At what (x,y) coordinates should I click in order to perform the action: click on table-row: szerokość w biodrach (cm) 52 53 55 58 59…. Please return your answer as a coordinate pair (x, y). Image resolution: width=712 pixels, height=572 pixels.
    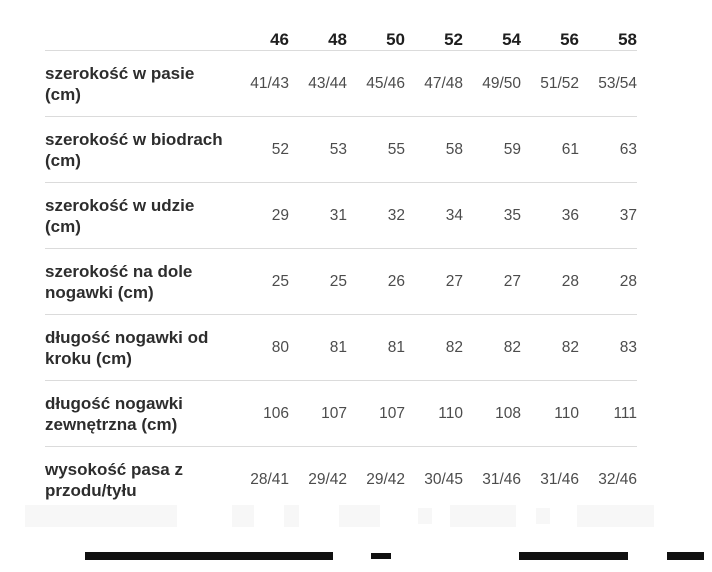
    Looking at the image, I should click on (341, 150).